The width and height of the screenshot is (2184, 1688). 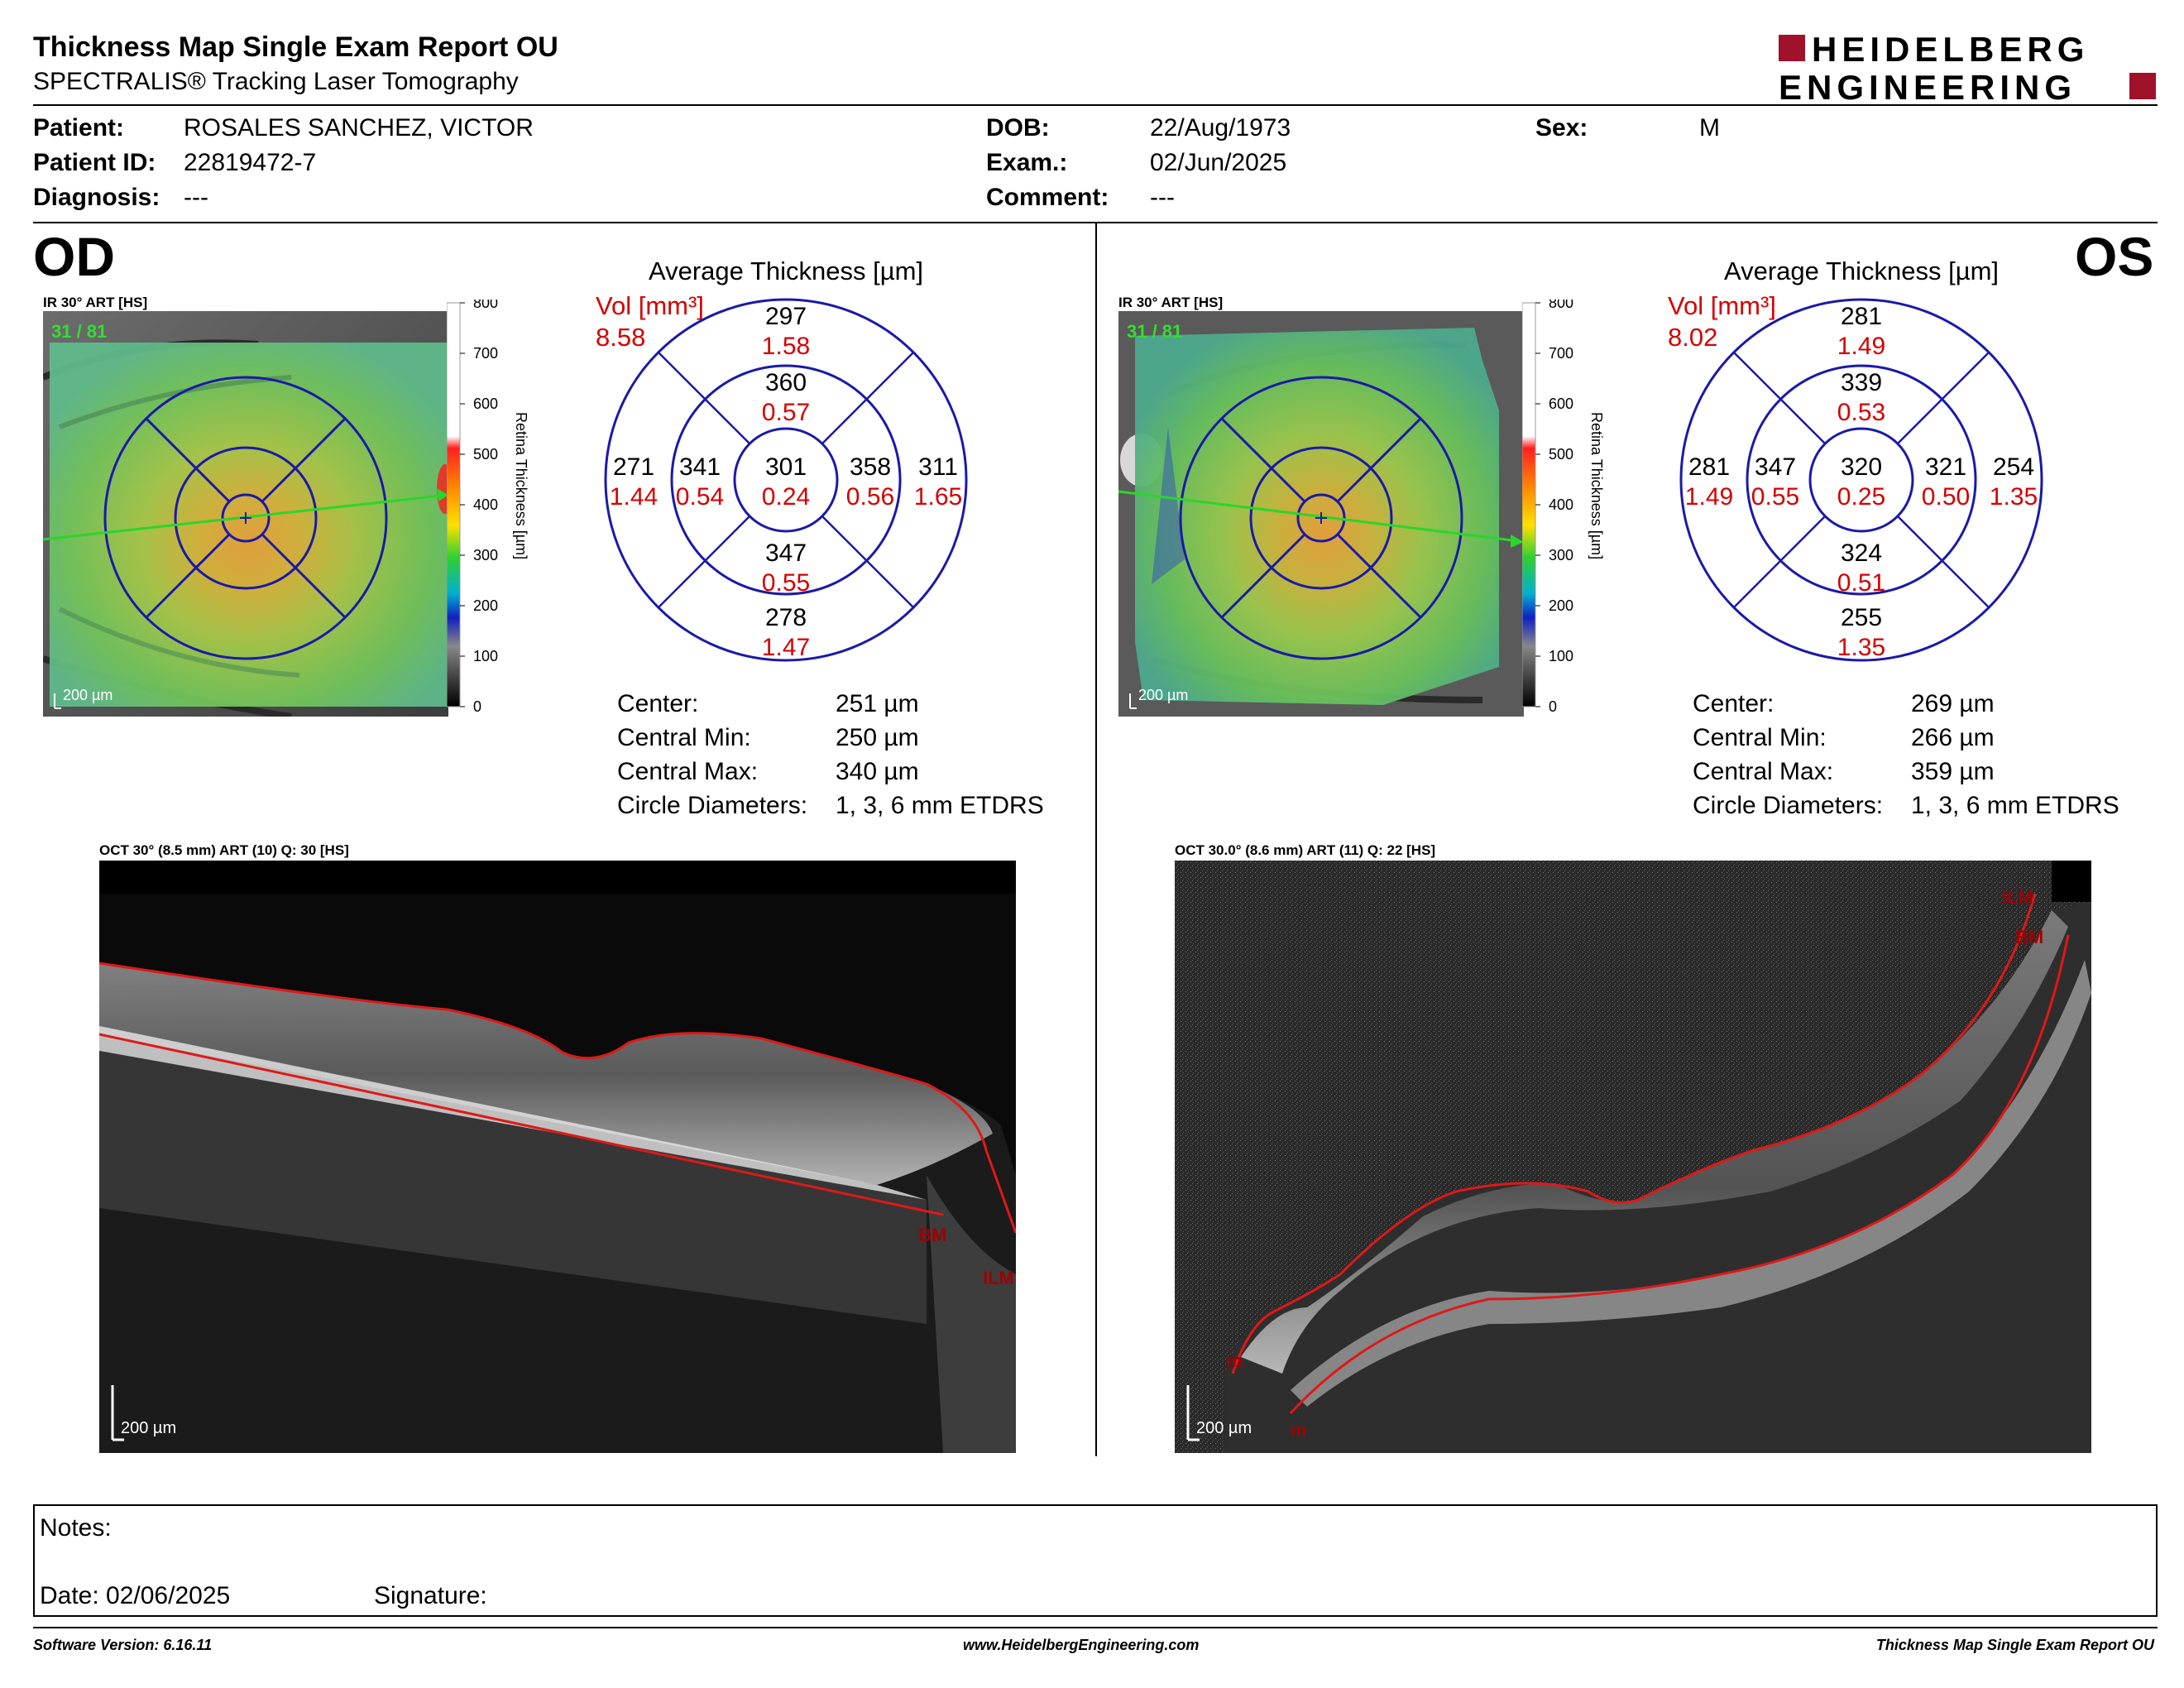 I want to click on notes-label: Notes:, so click(x=76, y=1528).